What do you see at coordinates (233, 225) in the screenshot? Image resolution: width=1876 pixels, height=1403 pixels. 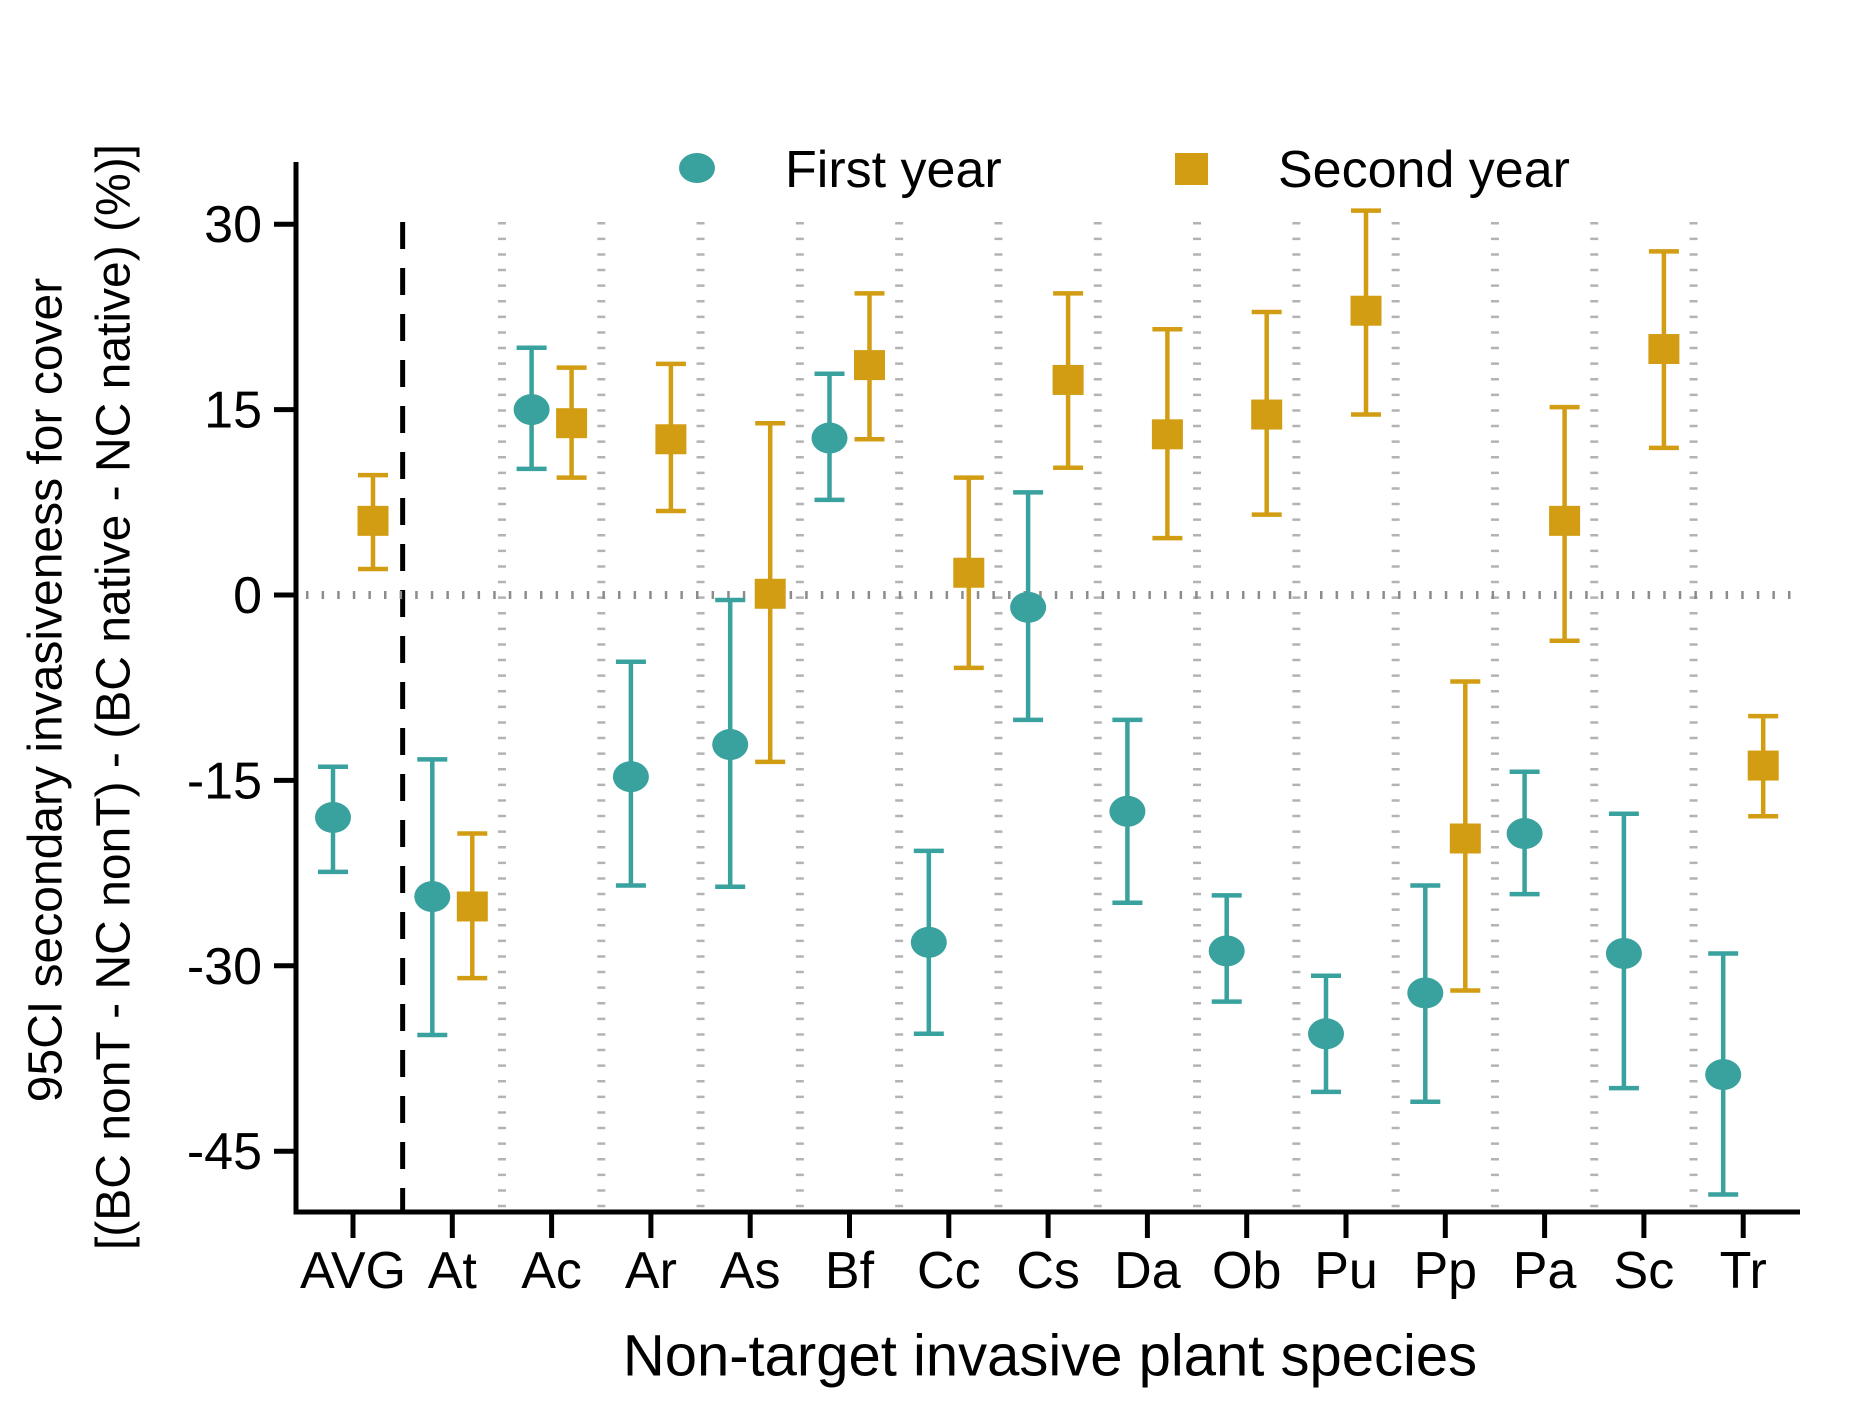 I see `svg-text: 30` at bounding box center [233, 225].